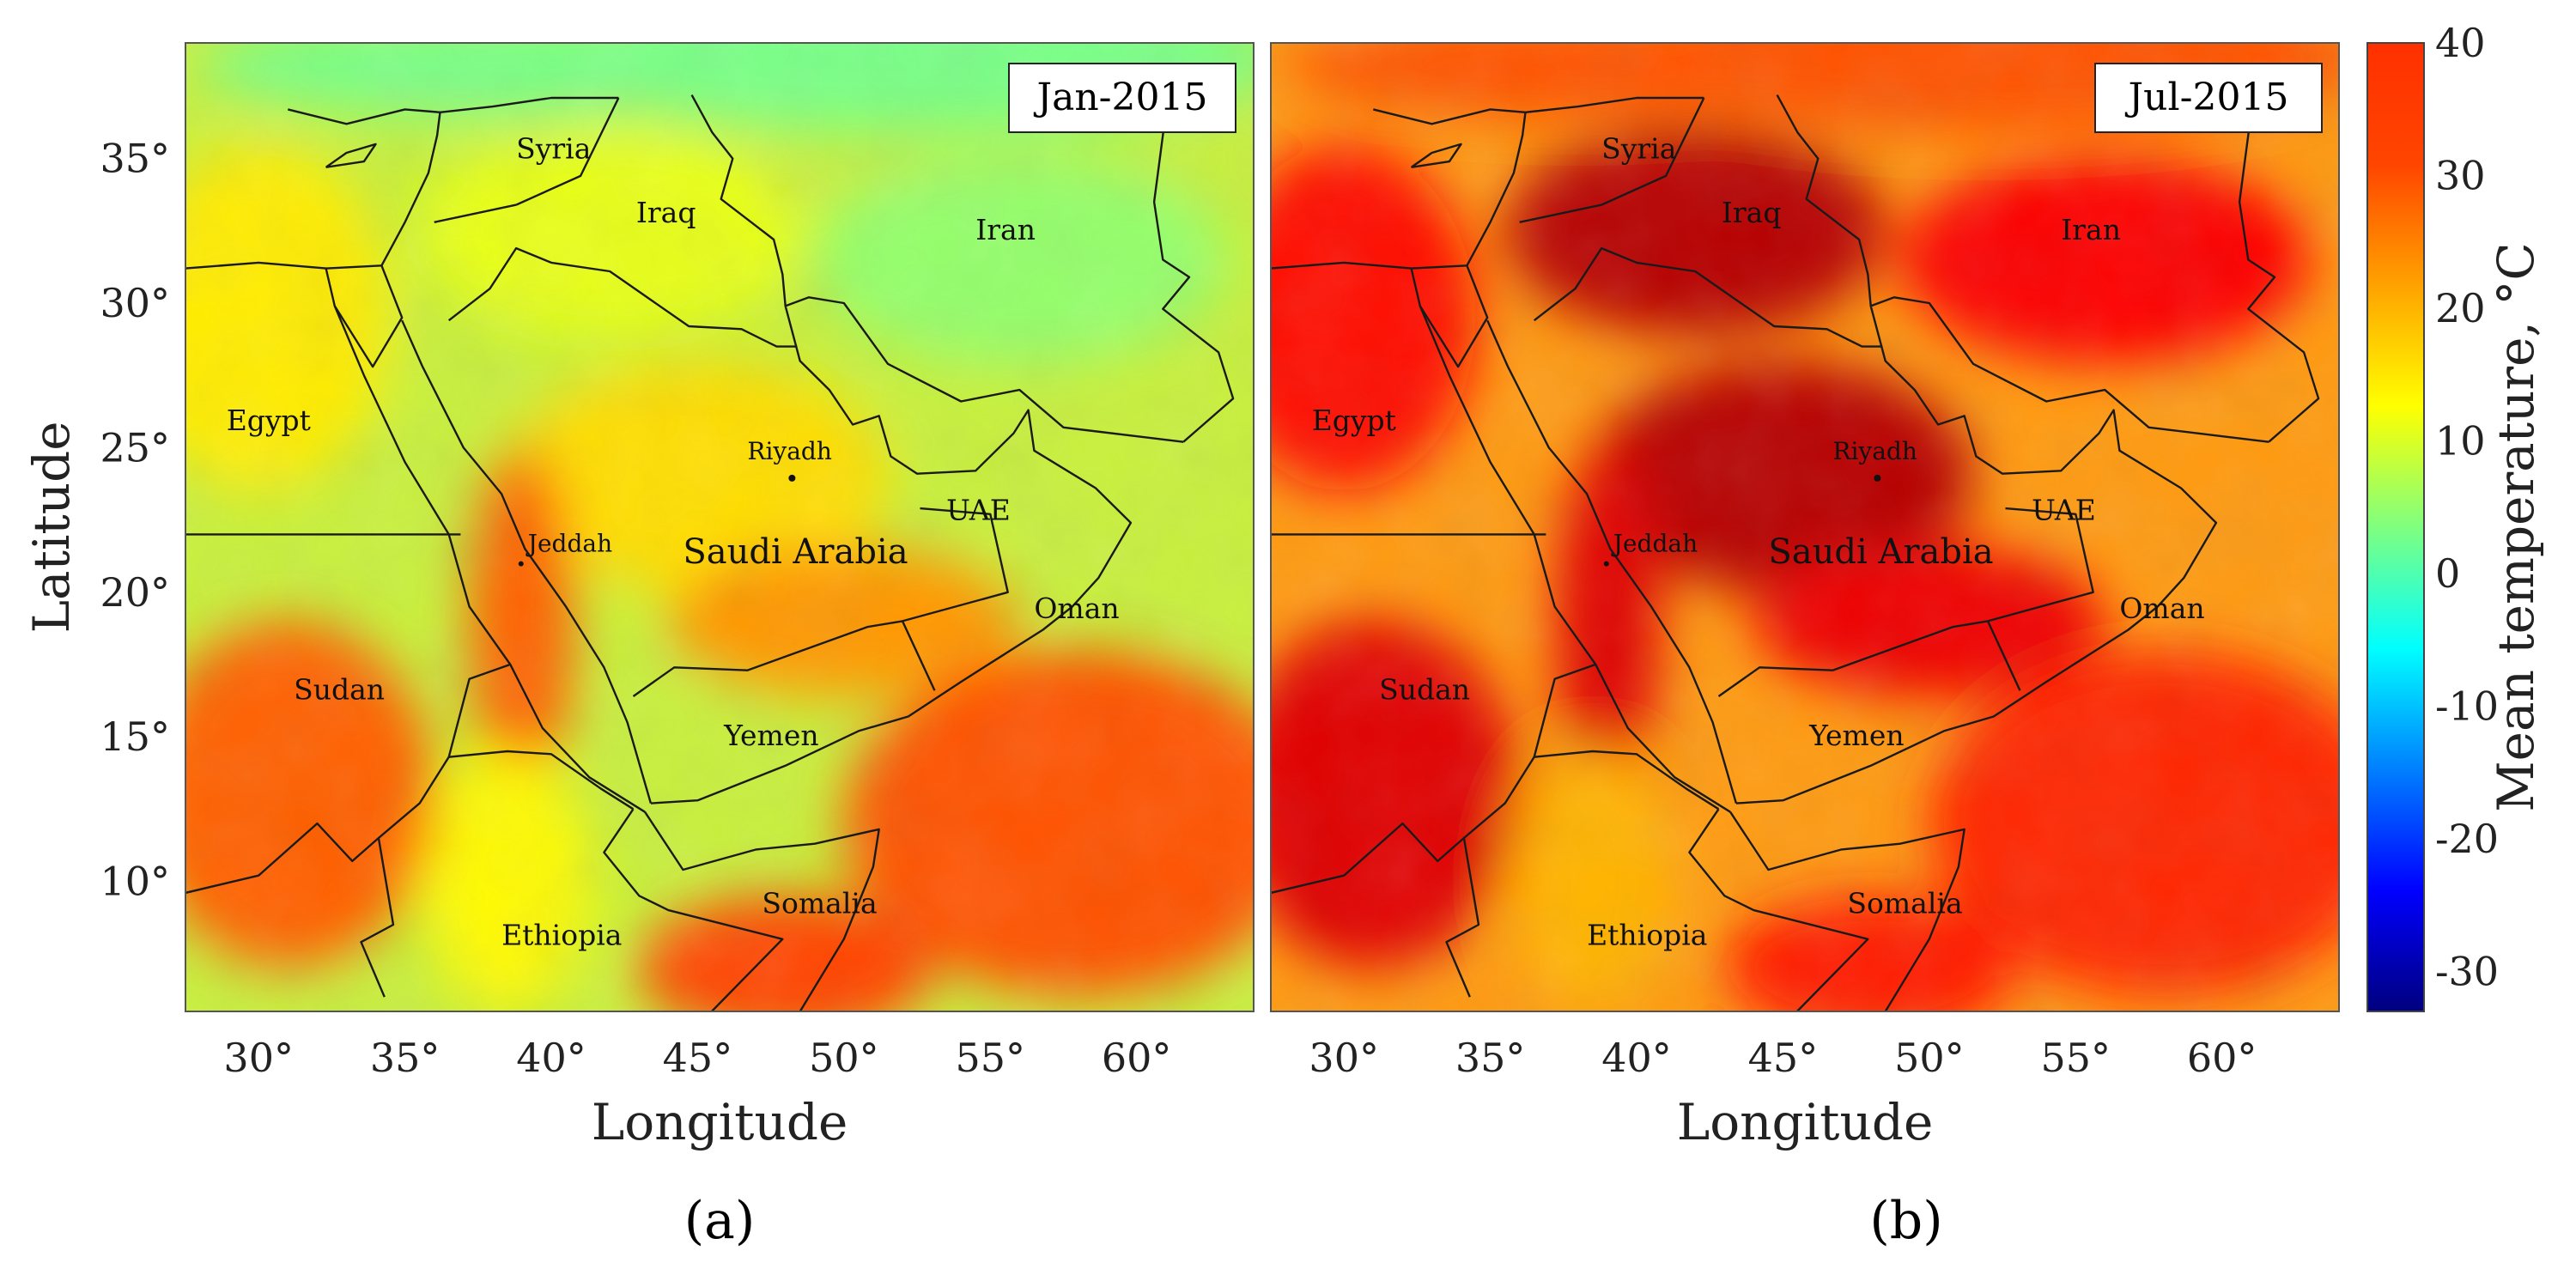 The height and width of the screenshot is (1269, 2576). I want to click on y-axis-label: Latitude, so click(52, 527).